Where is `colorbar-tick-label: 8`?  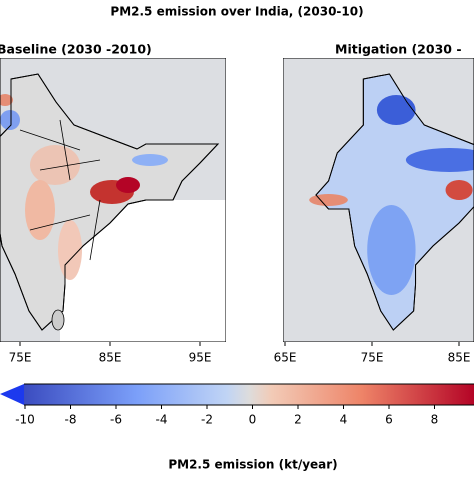
colorbar-tick-label: 8 is located at coordinates (435, 420).